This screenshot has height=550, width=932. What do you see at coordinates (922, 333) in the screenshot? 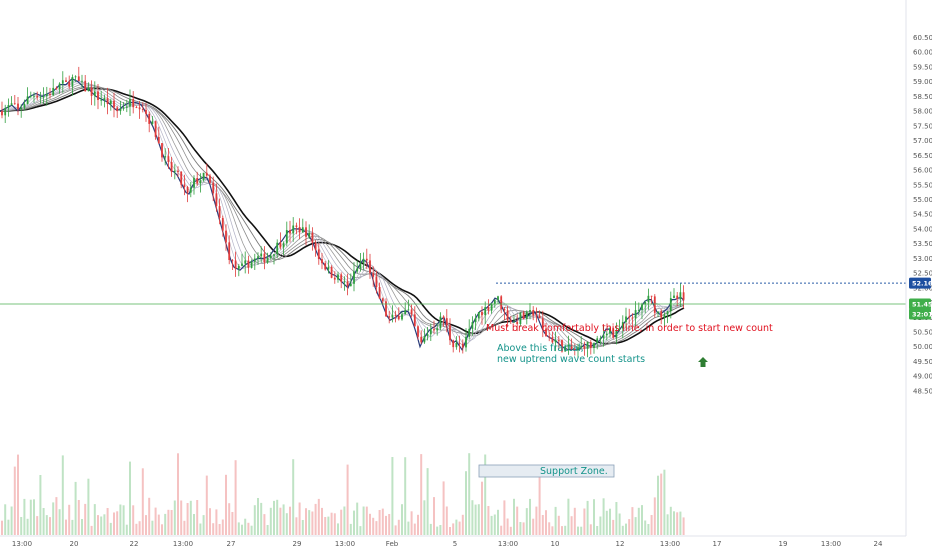
I see `price-tick-label: 50.50` at bounding box center [922, 333].